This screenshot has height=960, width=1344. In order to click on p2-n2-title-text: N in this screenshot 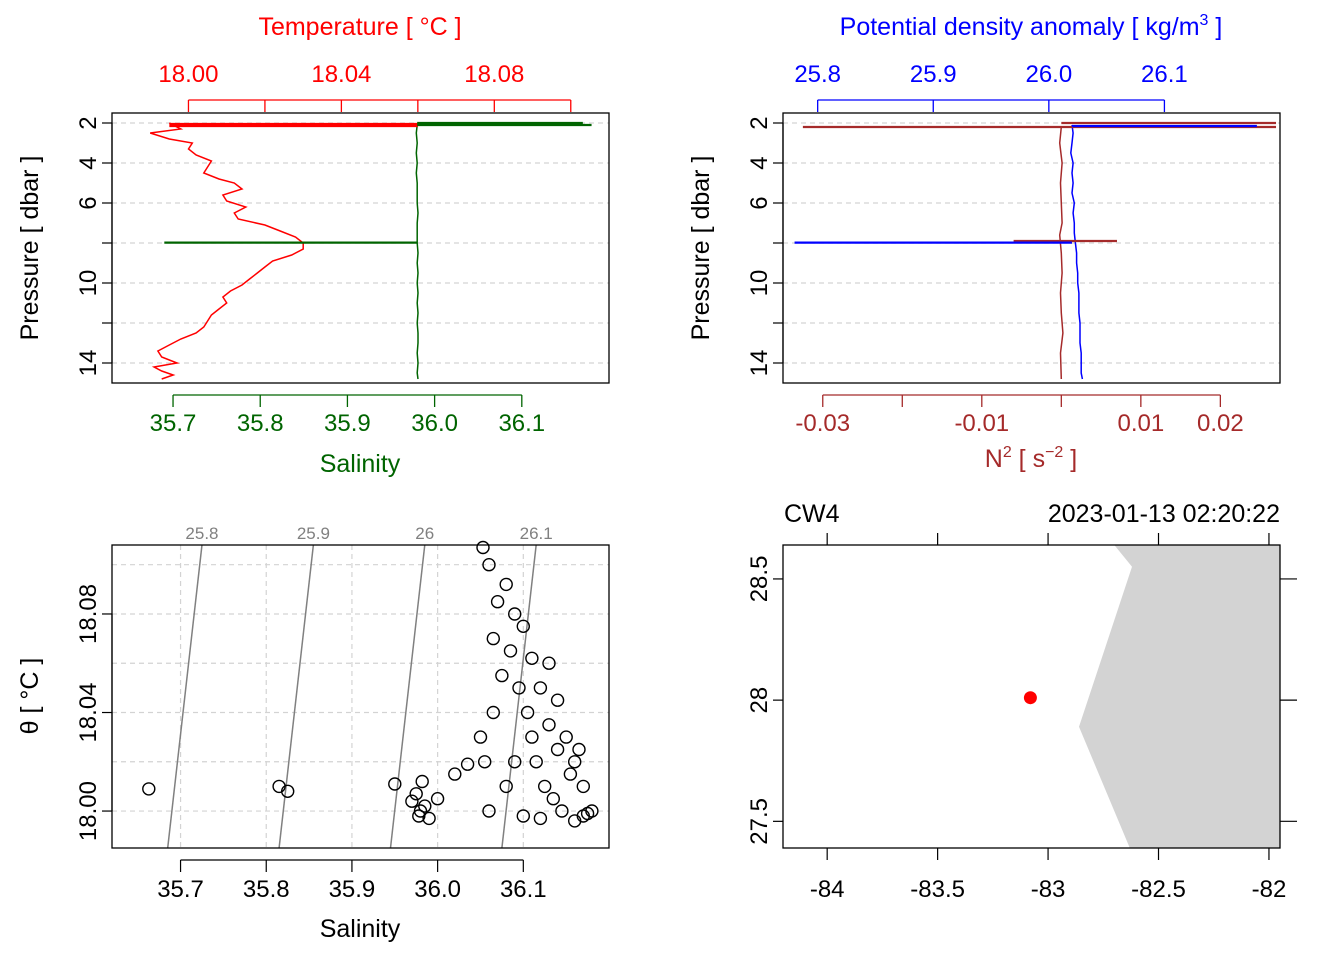, I will do `click(994, 459)`.